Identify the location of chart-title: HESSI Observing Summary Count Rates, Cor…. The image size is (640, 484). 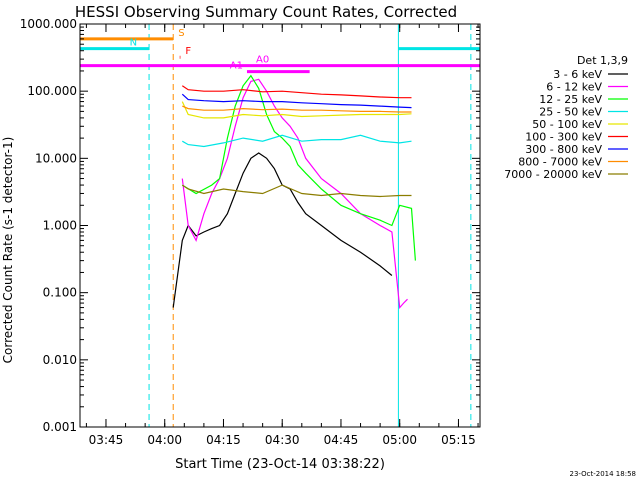
(266, 12).